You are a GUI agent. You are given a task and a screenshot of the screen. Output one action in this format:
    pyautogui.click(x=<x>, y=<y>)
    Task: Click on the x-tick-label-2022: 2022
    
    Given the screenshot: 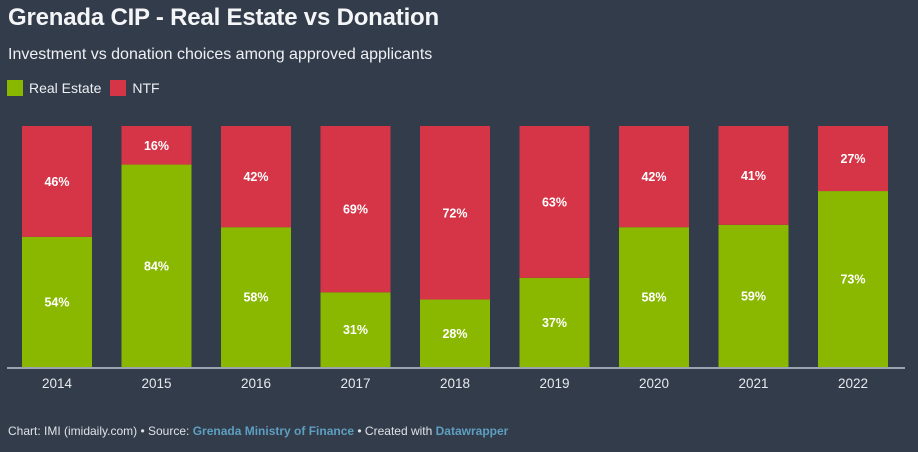 What is the action you would take?
    pyautogui.click(x=853, y=383)
    